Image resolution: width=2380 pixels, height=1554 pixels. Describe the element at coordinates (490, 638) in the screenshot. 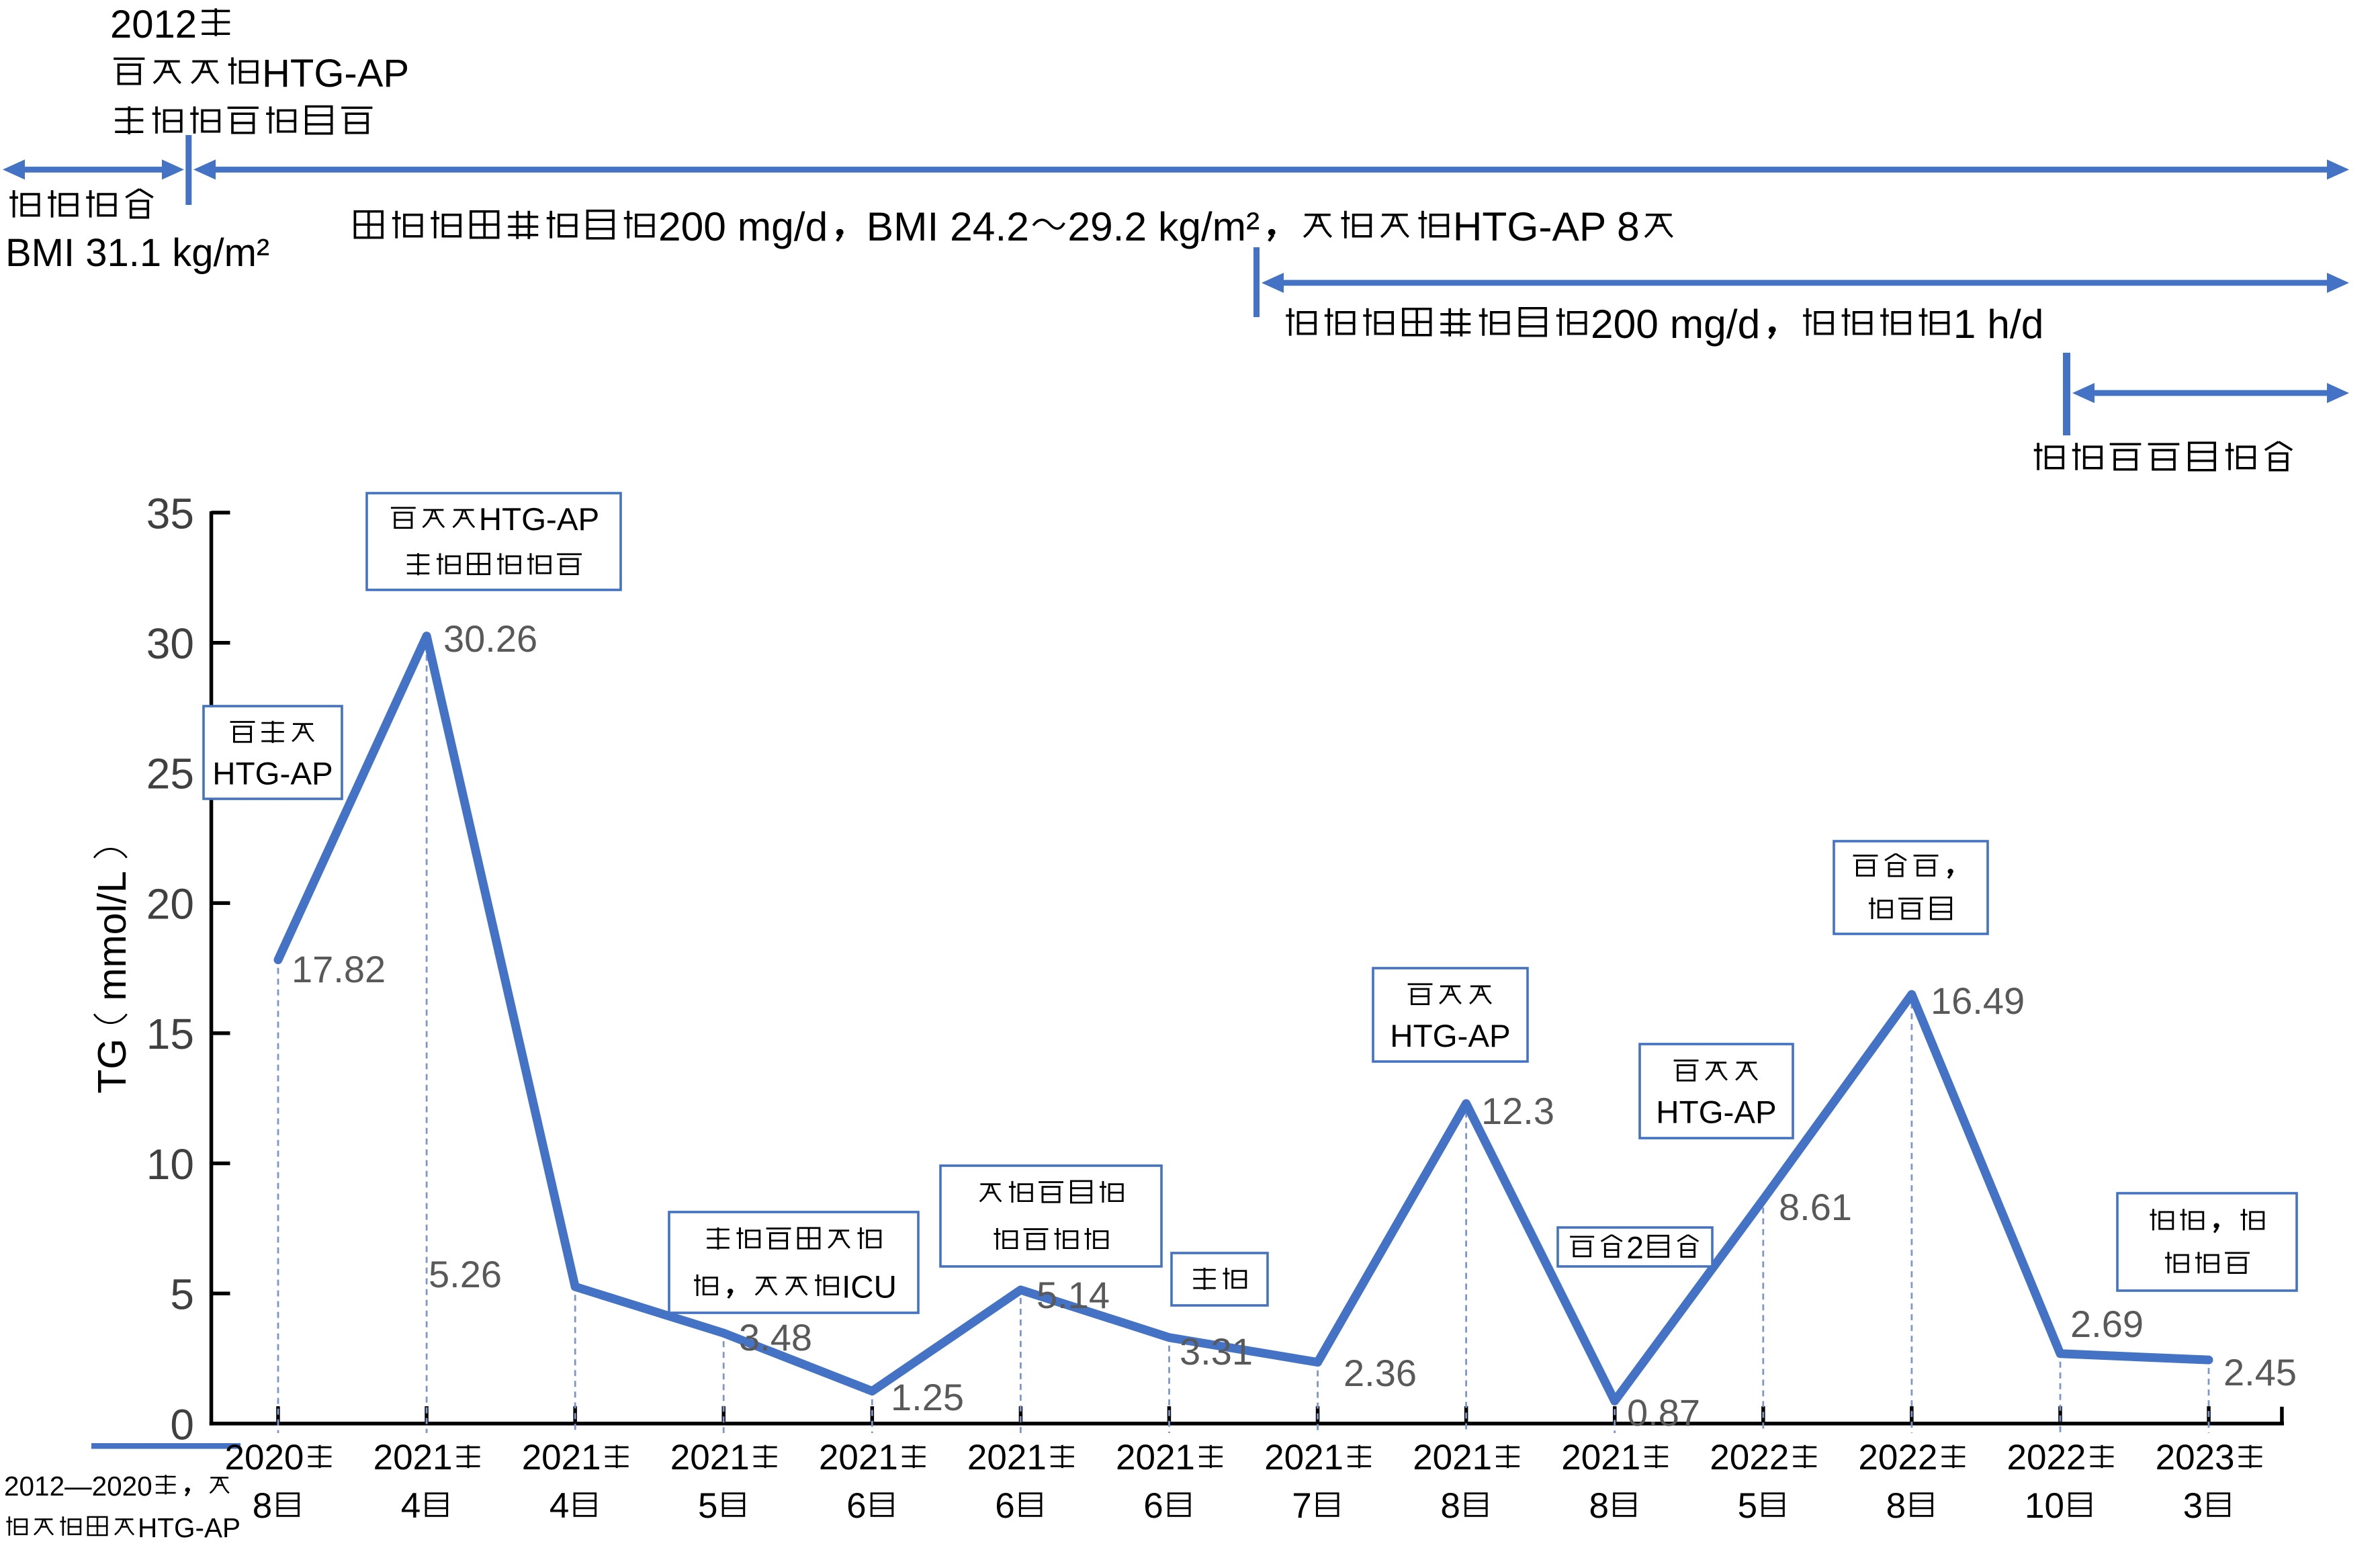

I see `svg-text: 30.26` at that location.